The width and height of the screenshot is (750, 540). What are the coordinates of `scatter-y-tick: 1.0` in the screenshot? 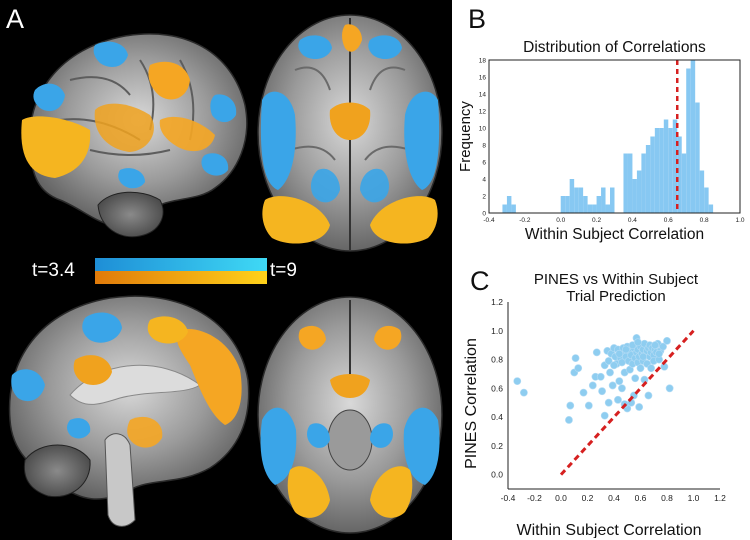 It's located at (497, 331).